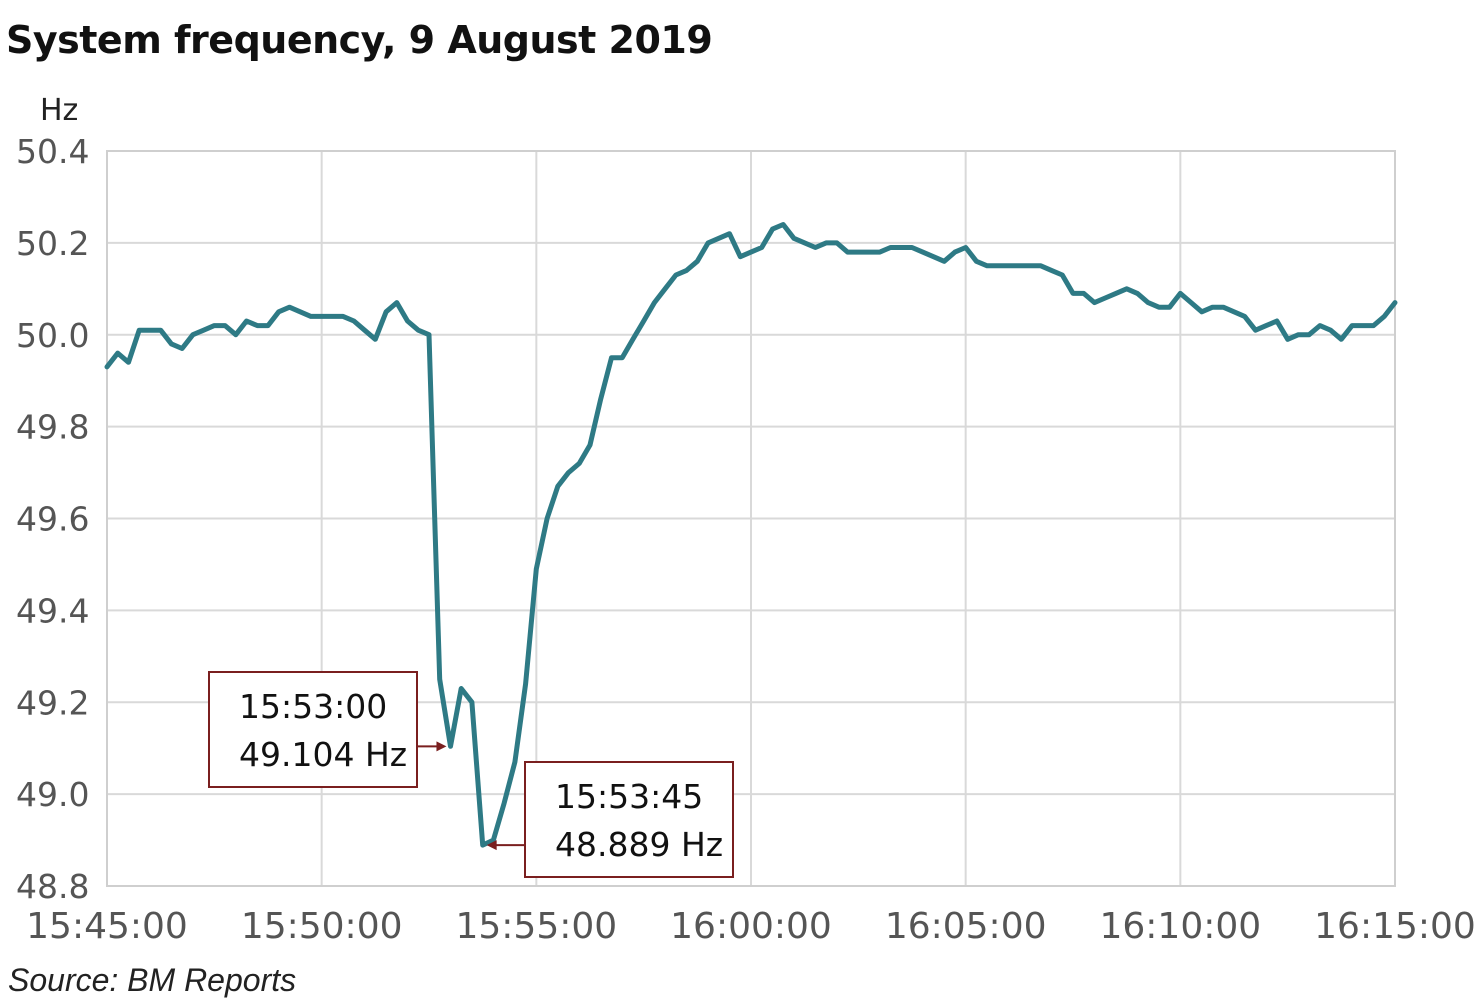 Image resolution: width=1475 pixels, height=1006 pixels. Describe the element at coordinates (52, 335) in the screenshot. I see `y-tick-label: 50.0` at that location.